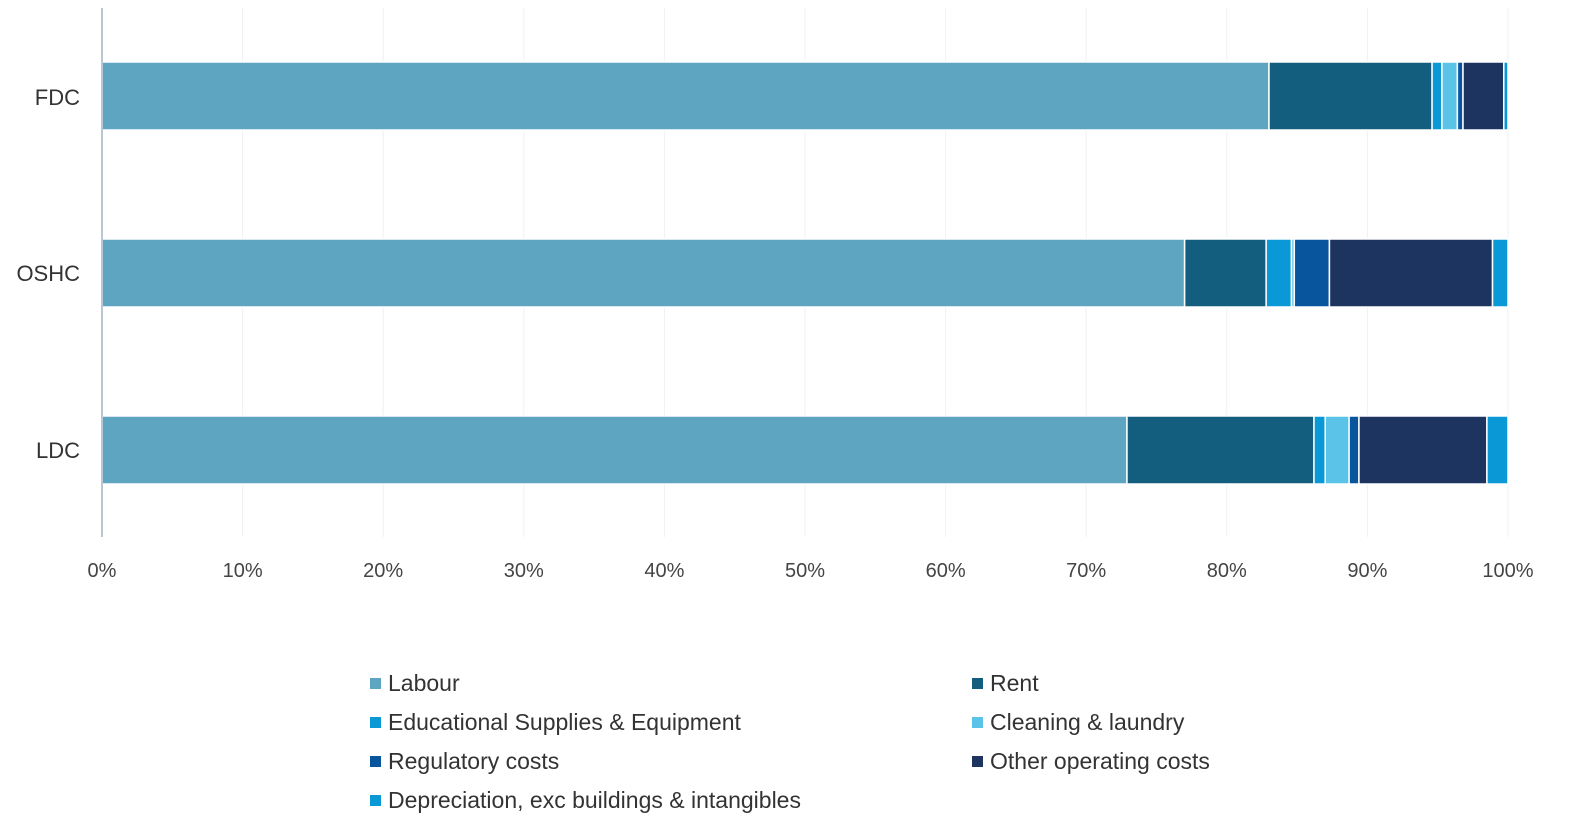 The image size is (1578, 820). I want to click on category-label-oshc: OSHC, so click(48, 273).